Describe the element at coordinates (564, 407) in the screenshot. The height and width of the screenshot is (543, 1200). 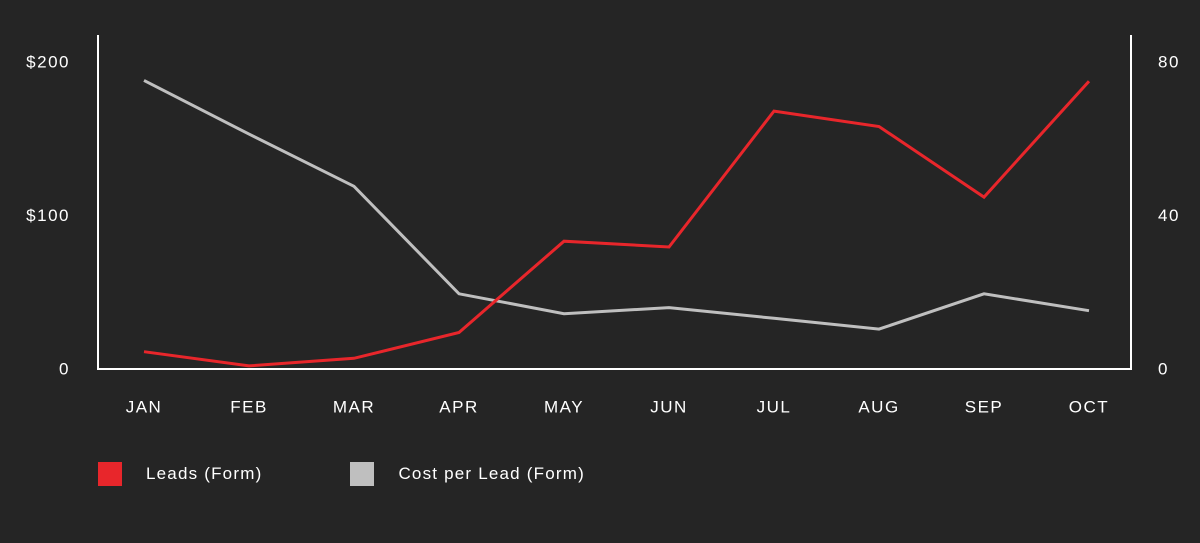
I see `x-tick-label: MAY` at that location.